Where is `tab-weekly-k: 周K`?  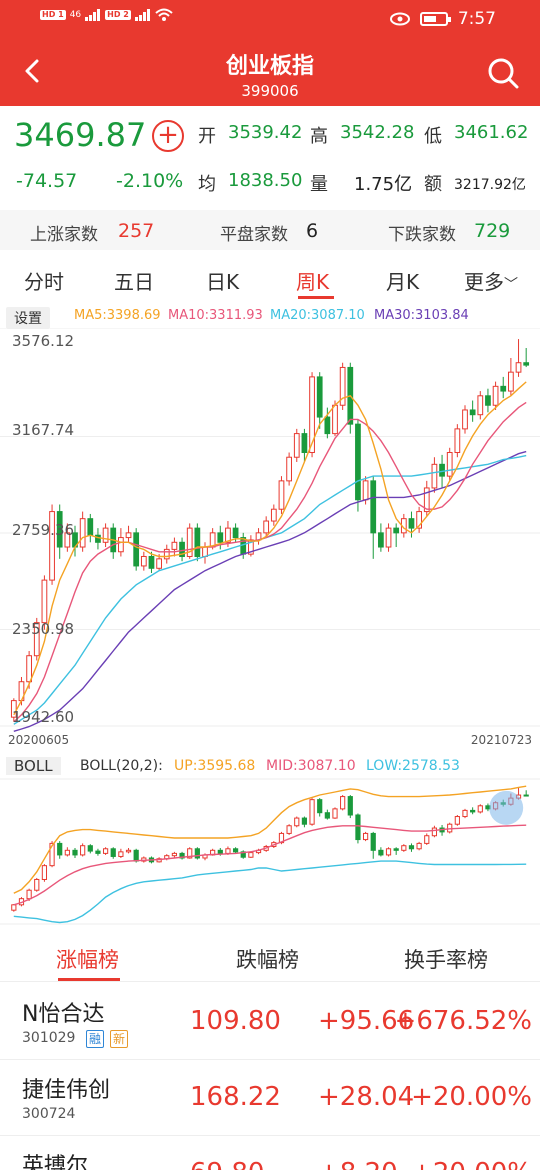
tab-weekly-k: 周K is located at coordinates (313, 282).